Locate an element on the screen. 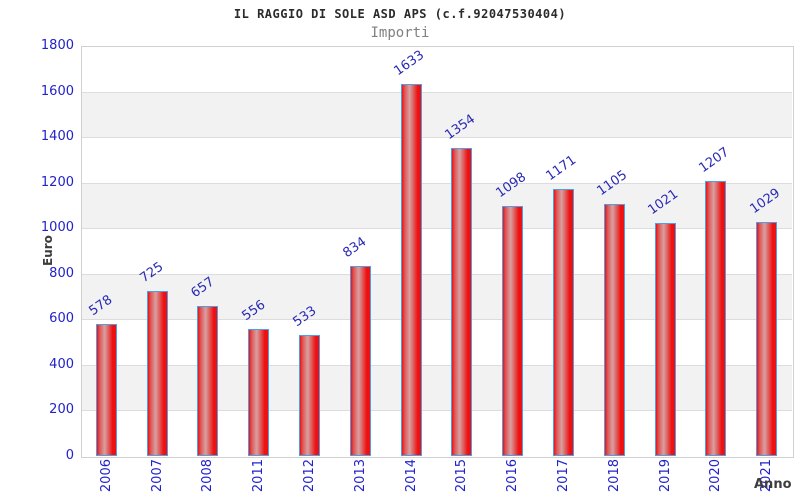 The height and width of the screenshot is (500, 800). x-tick-text: 2012 is located at coordinates (310, 476).